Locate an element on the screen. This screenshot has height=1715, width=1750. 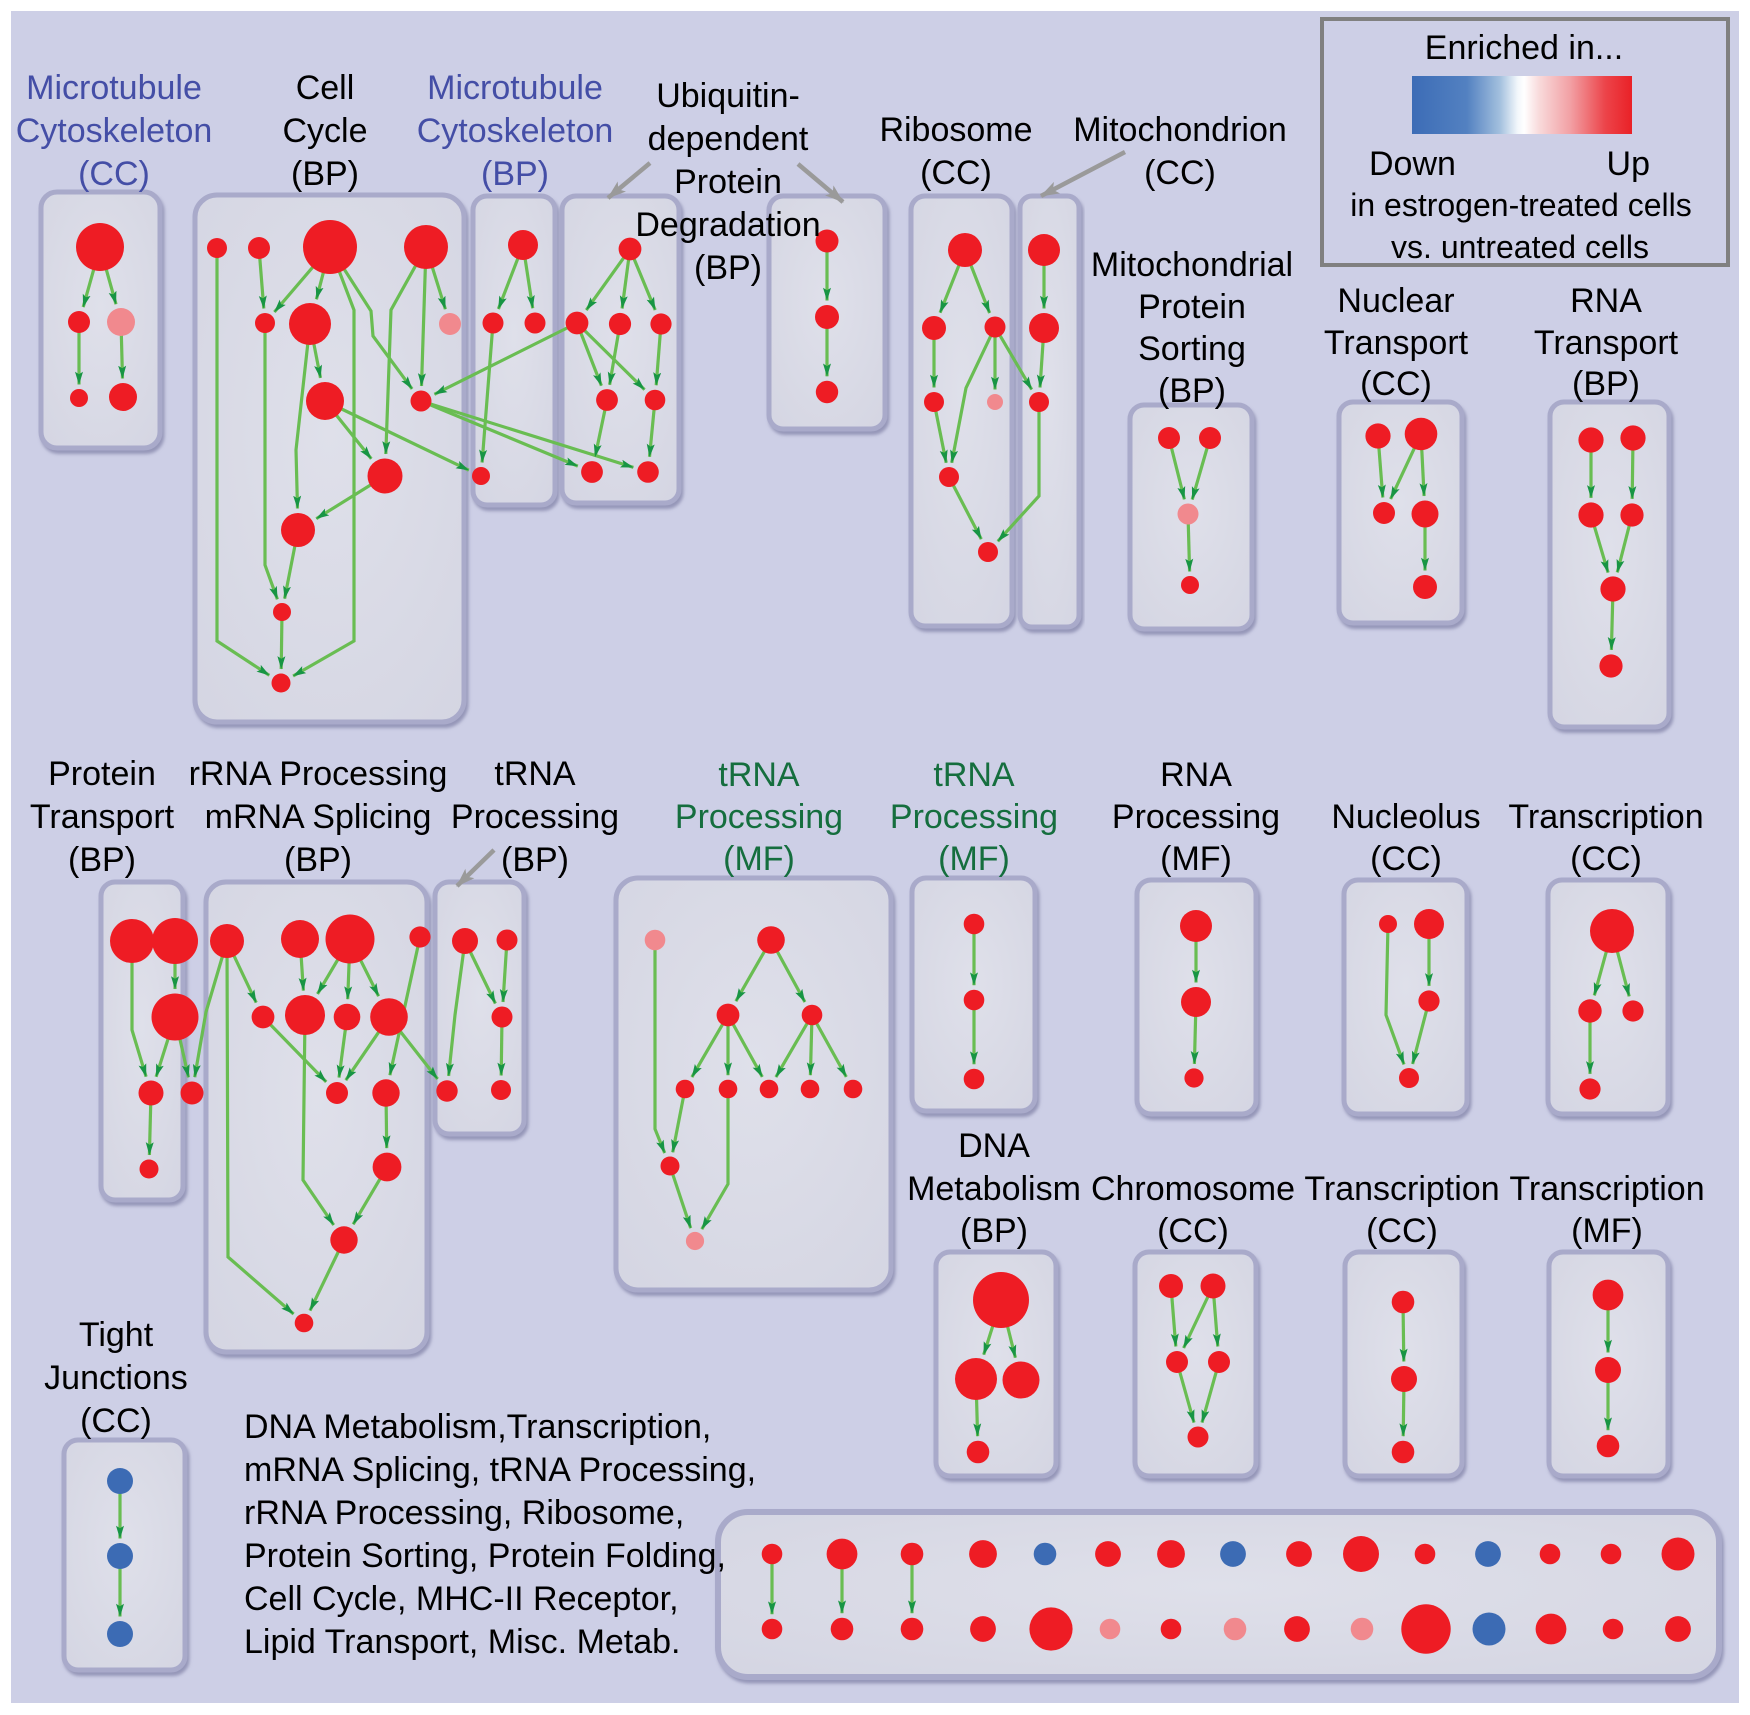
svg-text: Chromosome is located at coordinates (1193, 1189).